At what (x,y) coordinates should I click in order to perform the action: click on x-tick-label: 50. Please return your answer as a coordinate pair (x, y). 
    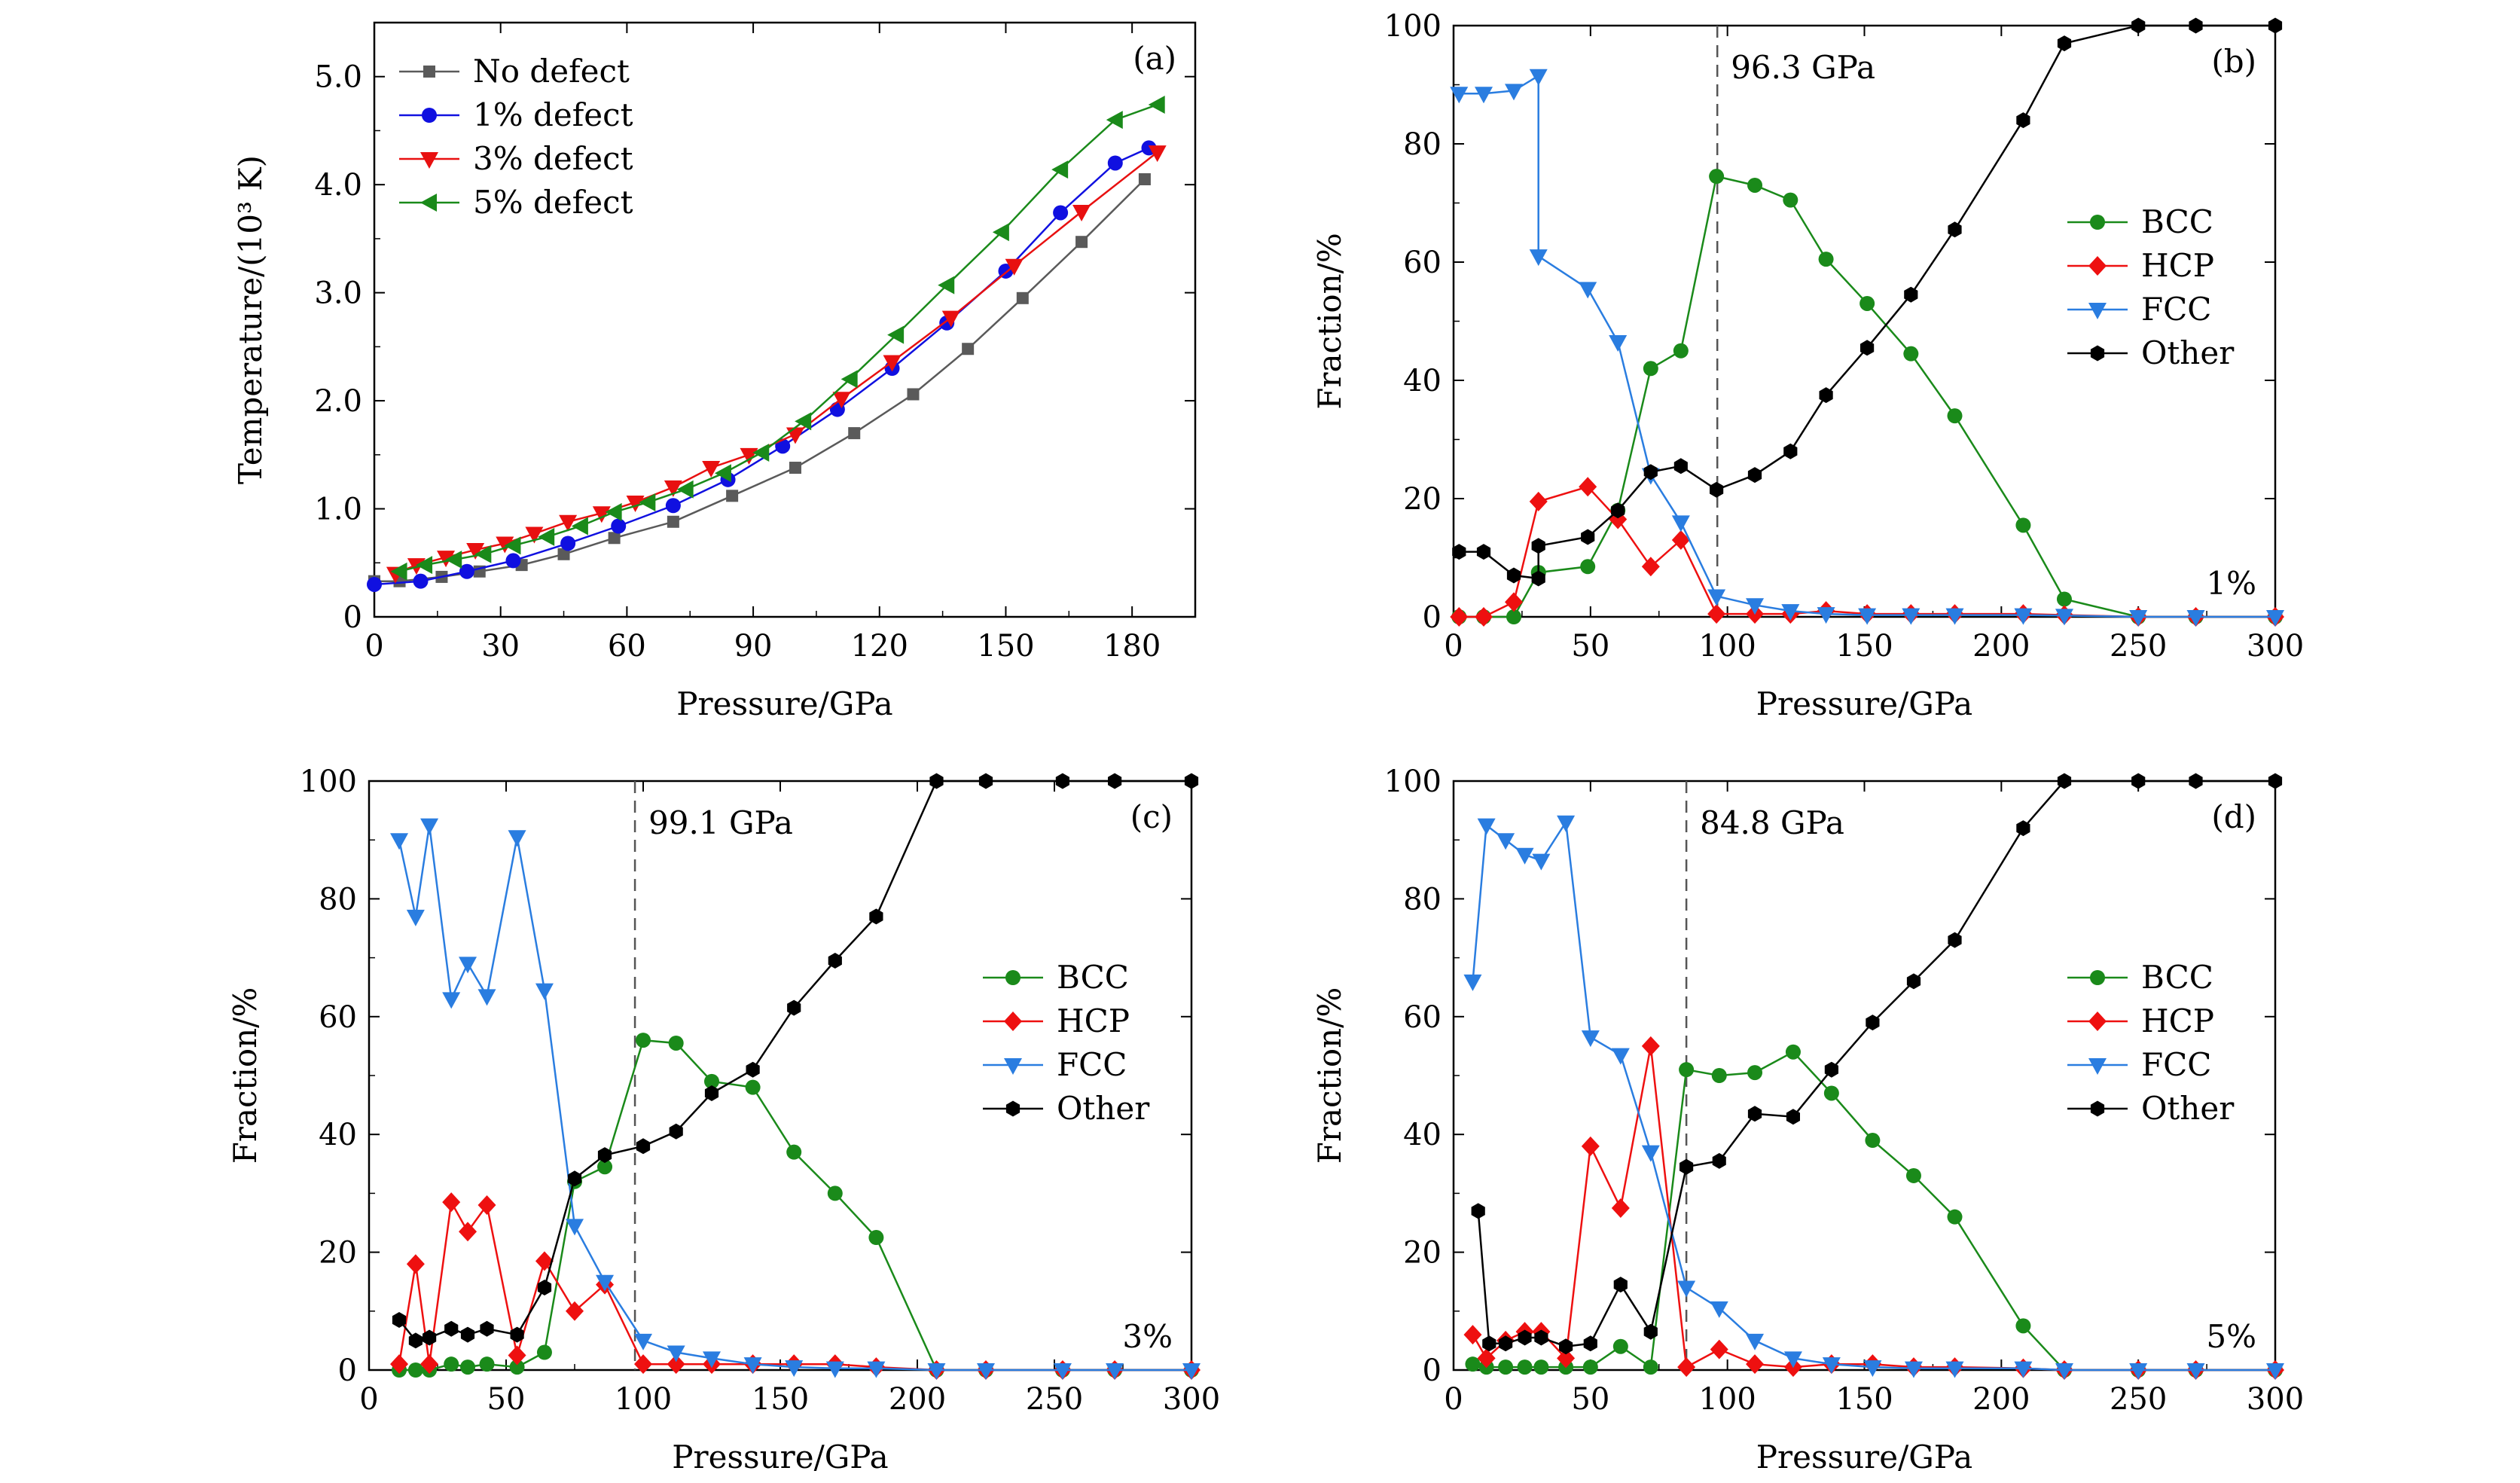
    Looking at the image, I should click on (1590, 1399).